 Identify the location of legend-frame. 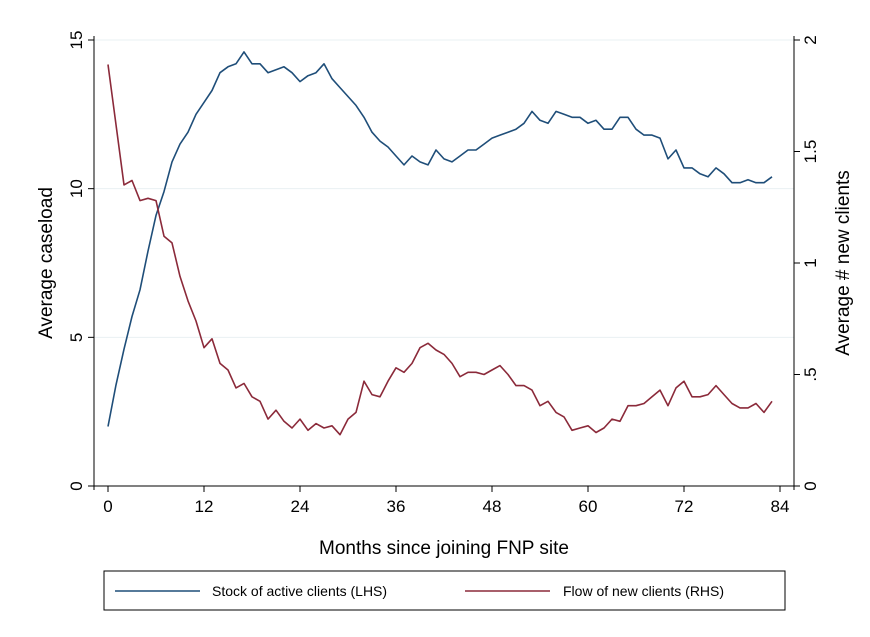
(444, 590).